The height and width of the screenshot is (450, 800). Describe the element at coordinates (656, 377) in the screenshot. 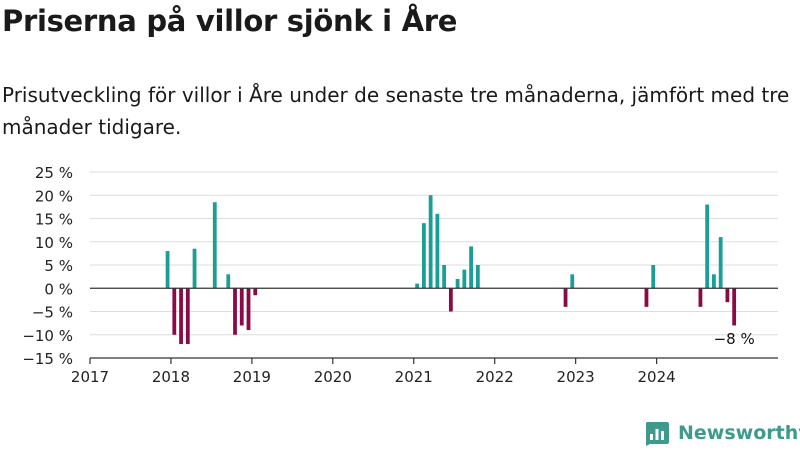

I see `x-tick-label: 2024` at that location.